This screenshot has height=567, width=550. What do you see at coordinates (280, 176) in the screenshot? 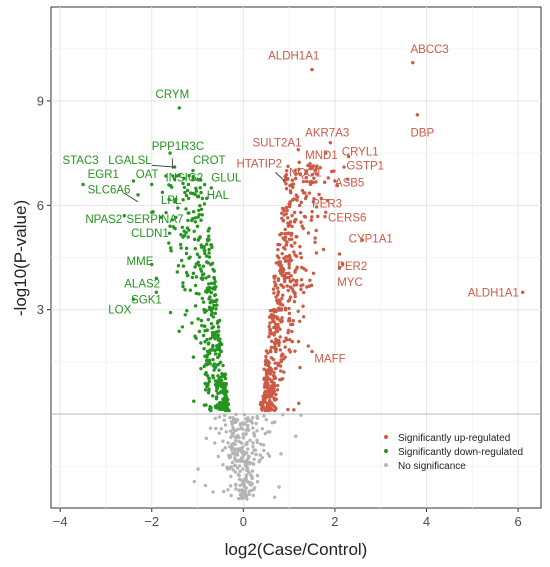
I see `leader-line` at bounding box center [280, 176].